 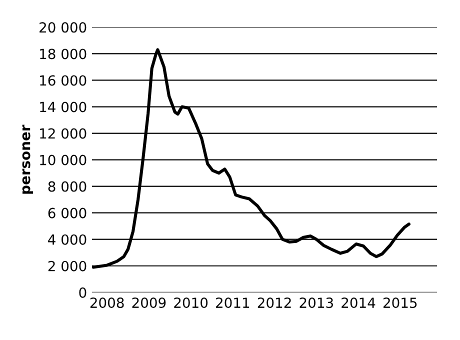 I want to click on x-tick-label: 2013, so click(x=316, y=303).